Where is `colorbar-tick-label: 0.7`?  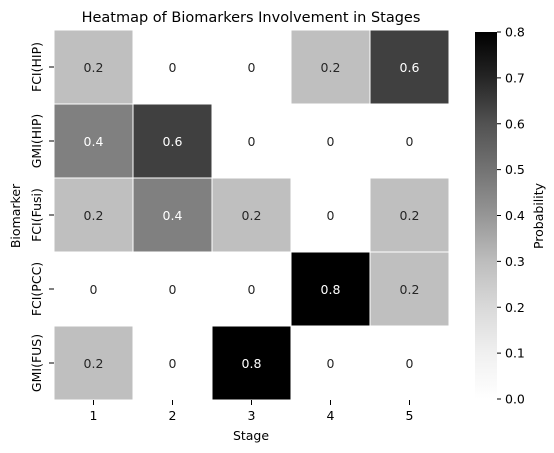 colorbar-tick-label: 0.7 is located at coordinates (515, 77).